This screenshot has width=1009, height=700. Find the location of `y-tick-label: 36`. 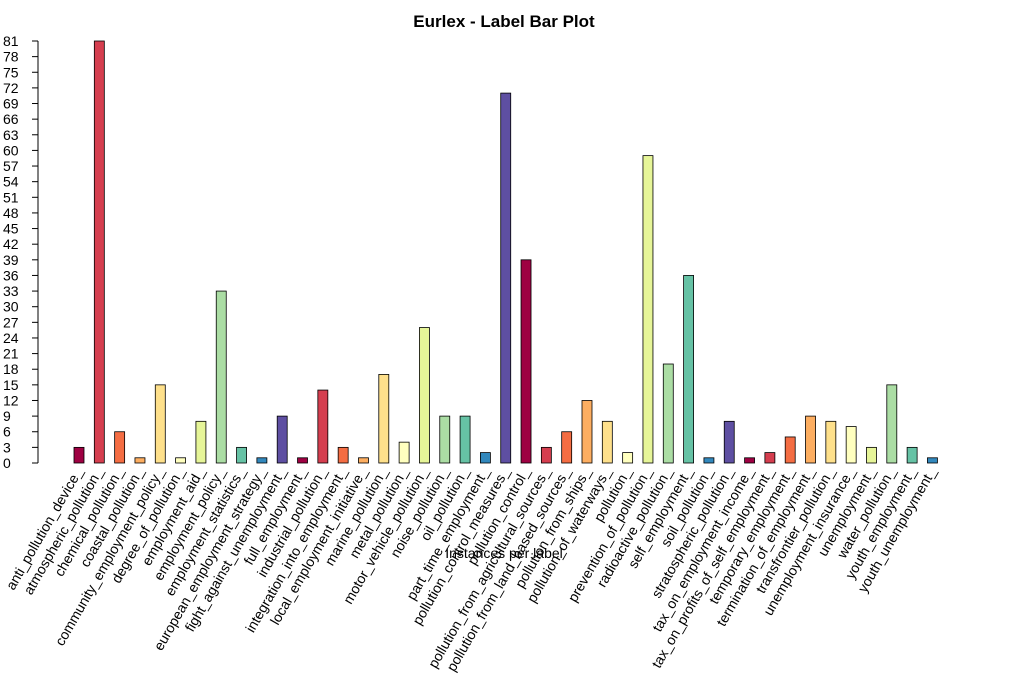

y-tick-label: 36 is located at coordinates (11, 275).